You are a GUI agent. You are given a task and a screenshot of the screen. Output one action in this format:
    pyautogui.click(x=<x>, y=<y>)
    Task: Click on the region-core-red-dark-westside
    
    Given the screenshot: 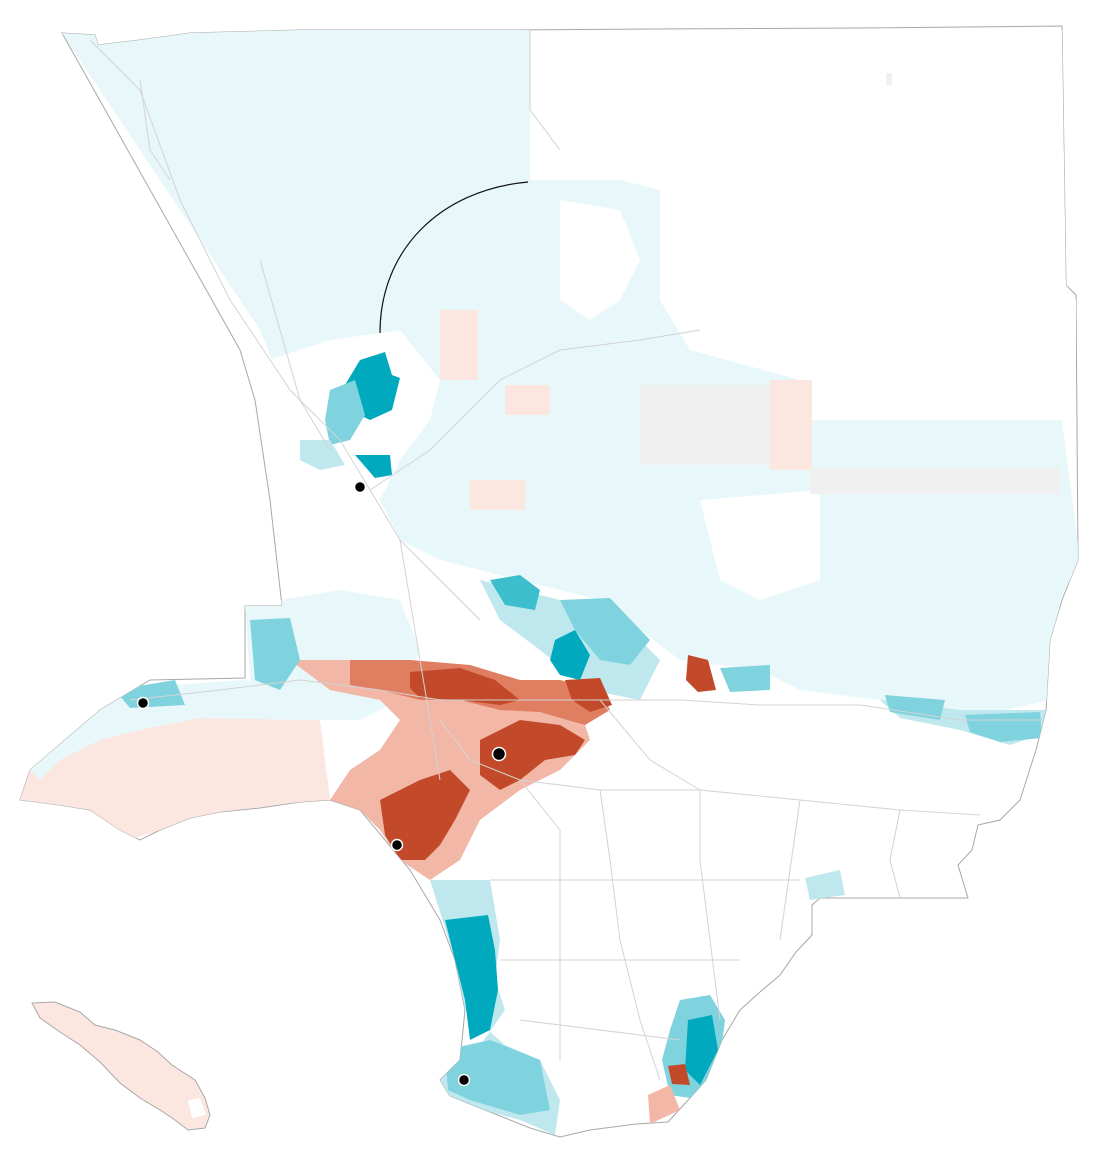 What is the action you would take?
    pyautogui.click(x=425, y=815)
    